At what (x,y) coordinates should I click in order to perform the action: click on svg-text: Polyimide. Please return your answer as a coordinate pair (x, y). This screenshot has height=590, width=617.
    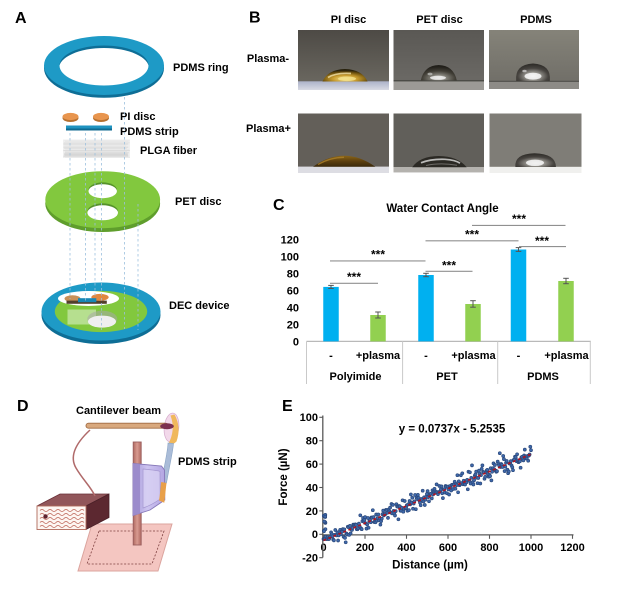
    Looking at the image, I should click on (356, 377).